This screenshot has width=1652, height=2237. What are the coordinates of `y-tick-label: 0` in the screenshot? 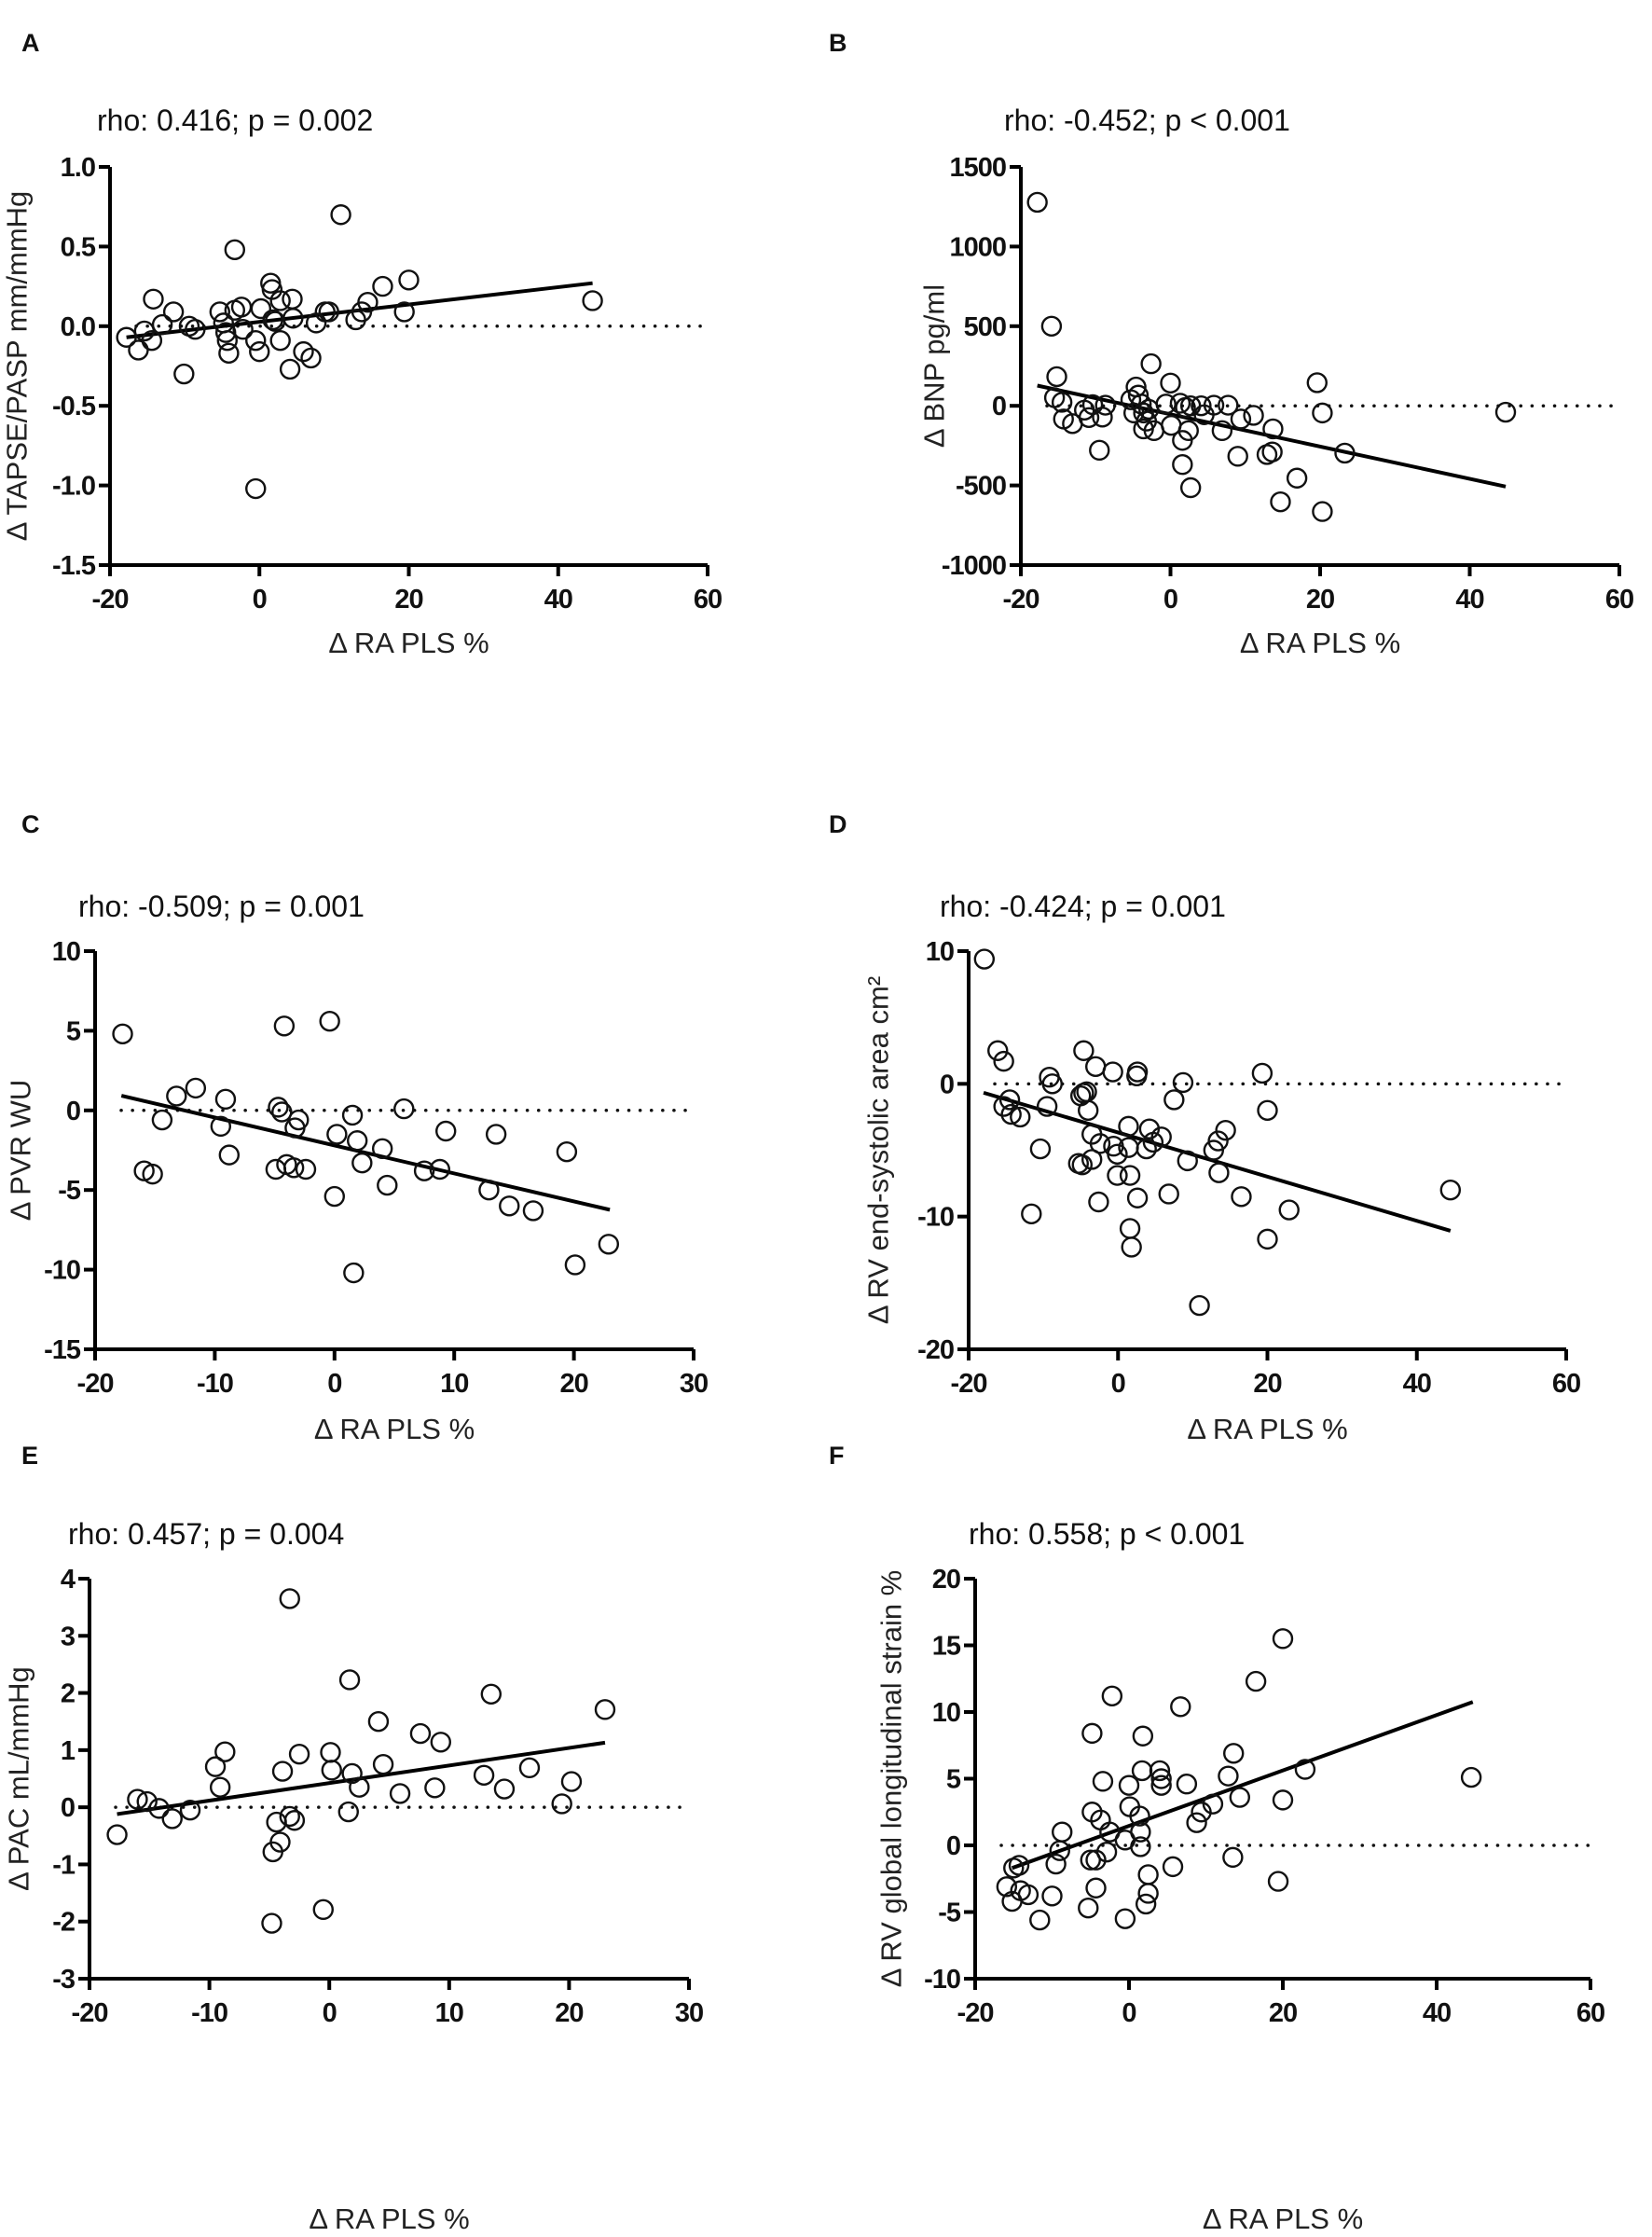 It's located at (999, 406).